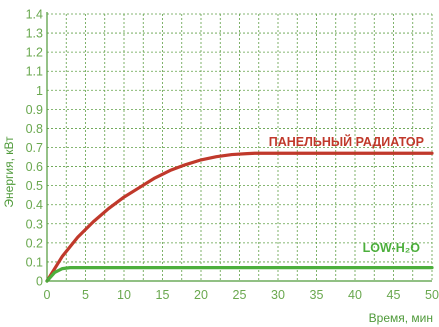 The height and width of the screenshot is (327, 439). Describe the element at coordinates (34, 34) in the screenshot. I see `y-tick-label: 1.3` at that location.